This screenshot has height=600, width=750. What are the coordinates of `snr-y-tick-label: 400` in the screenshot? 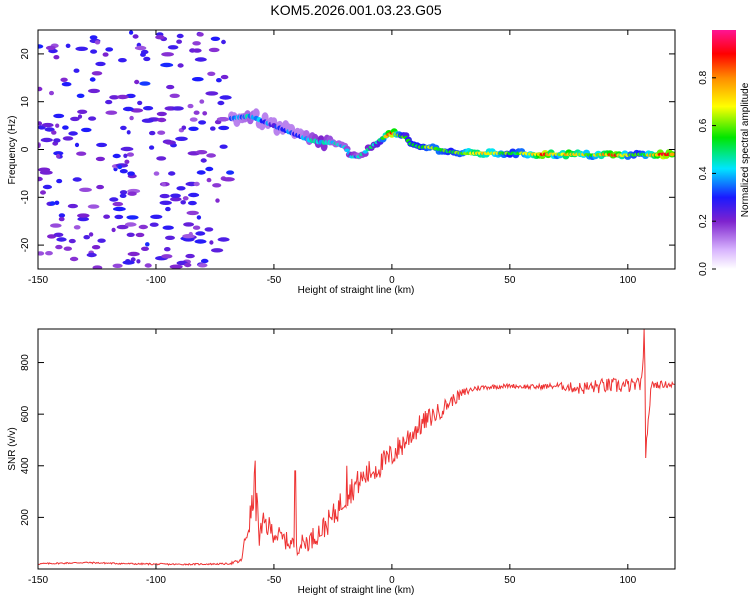 It's located at (25, 465).